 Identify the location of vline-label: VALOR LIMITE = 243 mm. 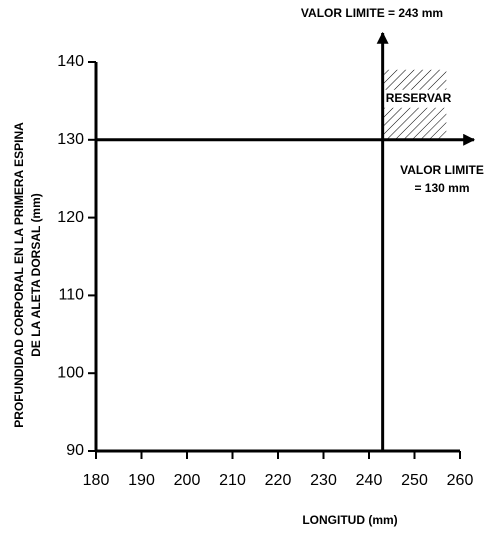
(372, 13).